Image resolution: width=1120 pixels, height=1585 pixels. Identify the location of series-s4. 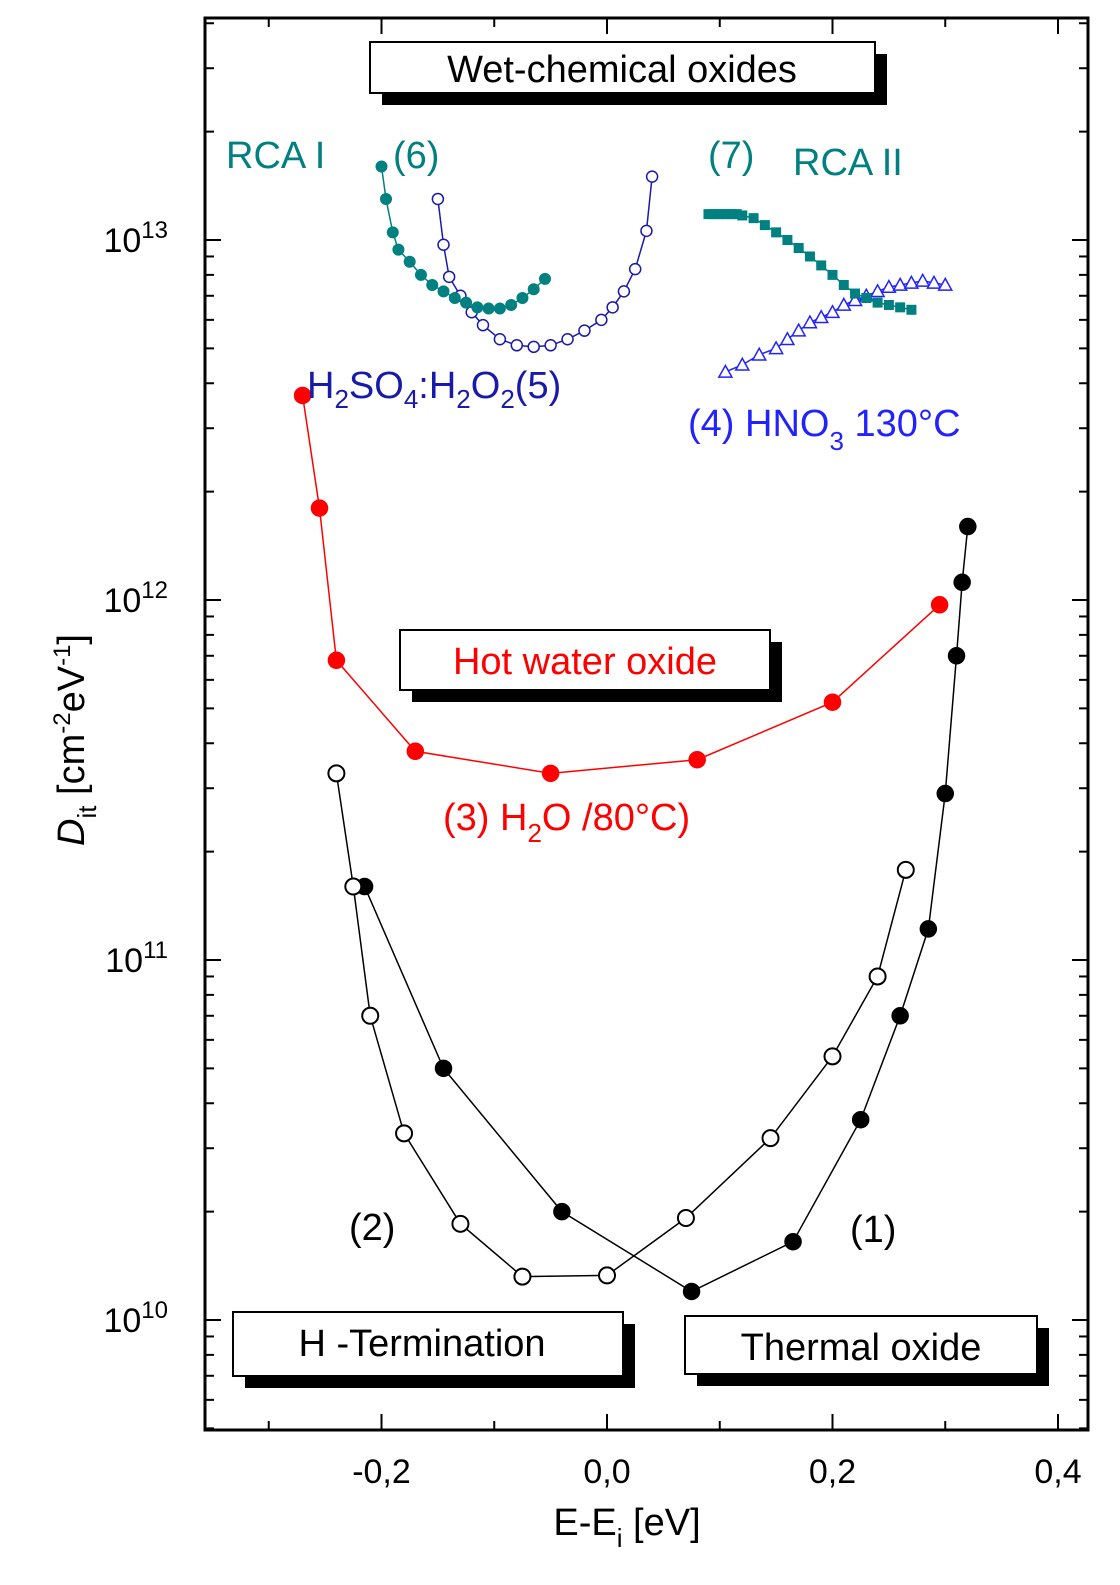
(835, 325).